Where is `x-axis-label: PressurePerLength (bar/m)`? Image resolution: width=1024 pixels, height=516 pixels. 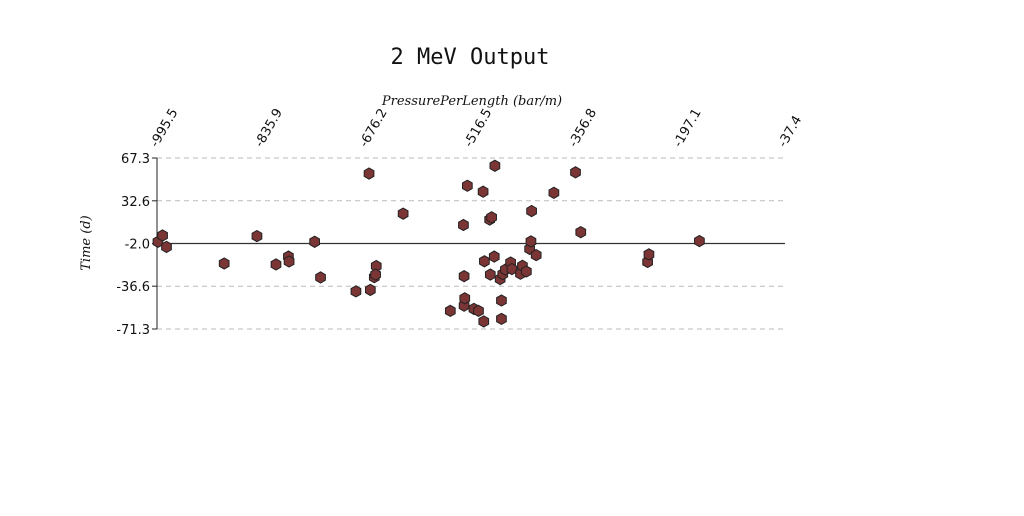 x-axis-label: PressurePerLength (bar/m) is located at coordinates (471, 101).